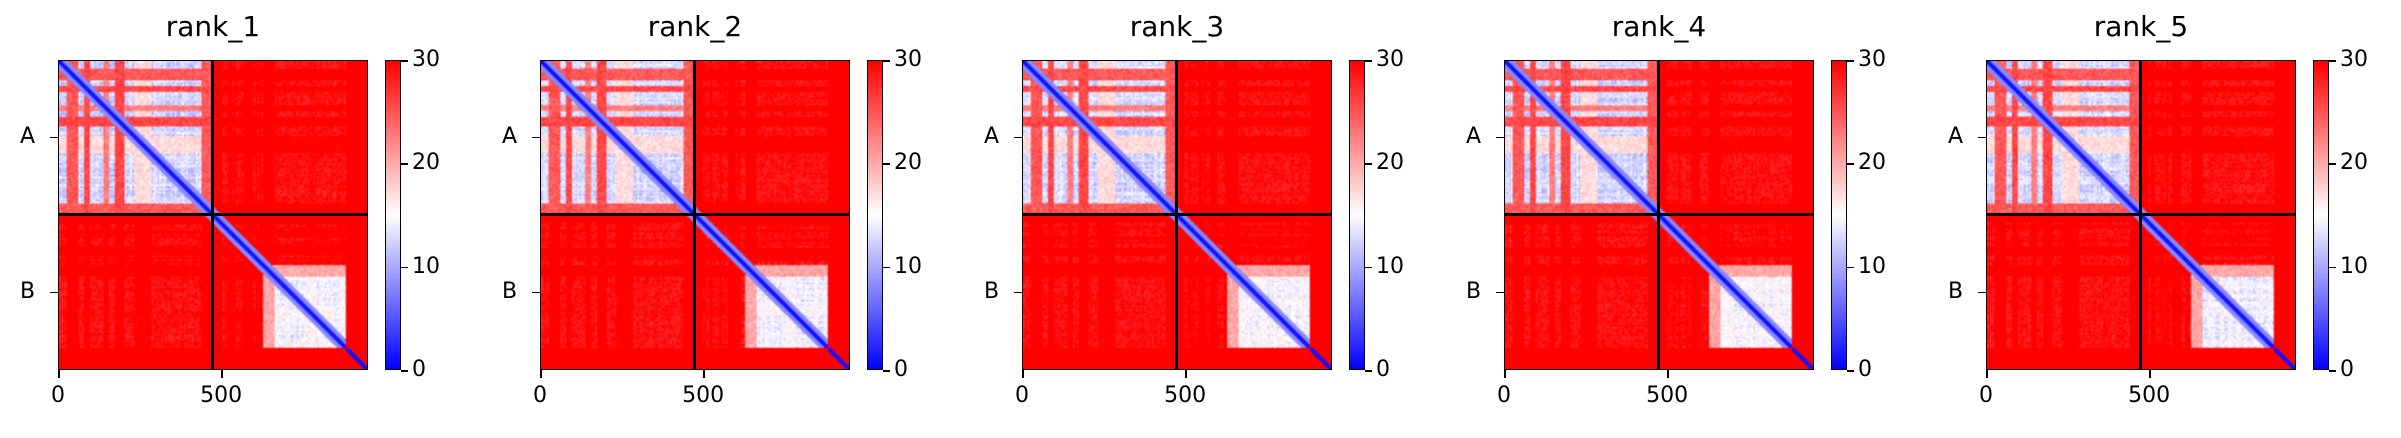  I want to click on chart-title: rank_3, so click(1177, 26).